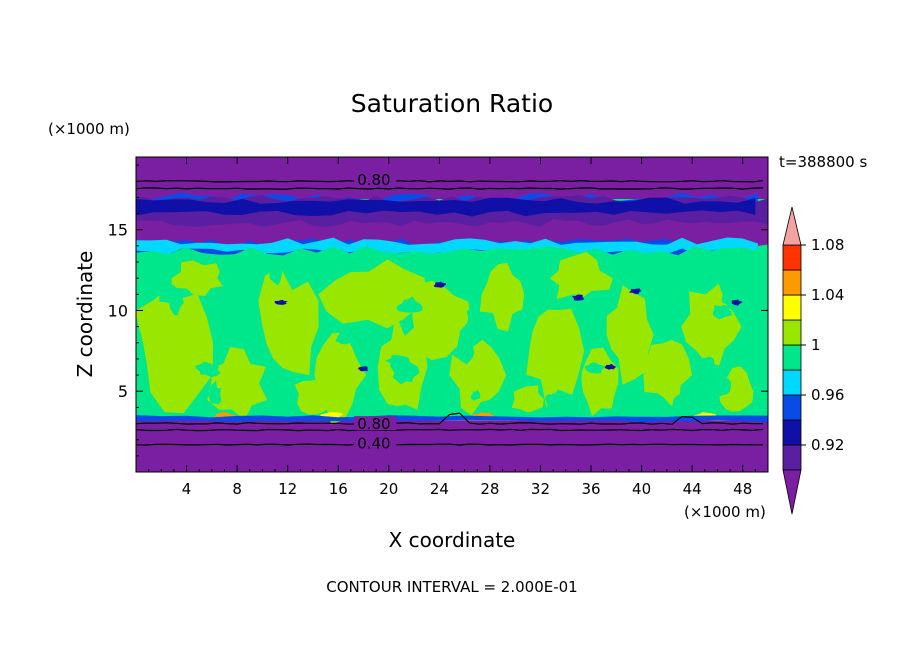 This screenshot has height=654, width=904. What do you see at coordinates (118, 230) in the screenshot?
I see `y-tick-label: 15` at bounding box center [118, 230].